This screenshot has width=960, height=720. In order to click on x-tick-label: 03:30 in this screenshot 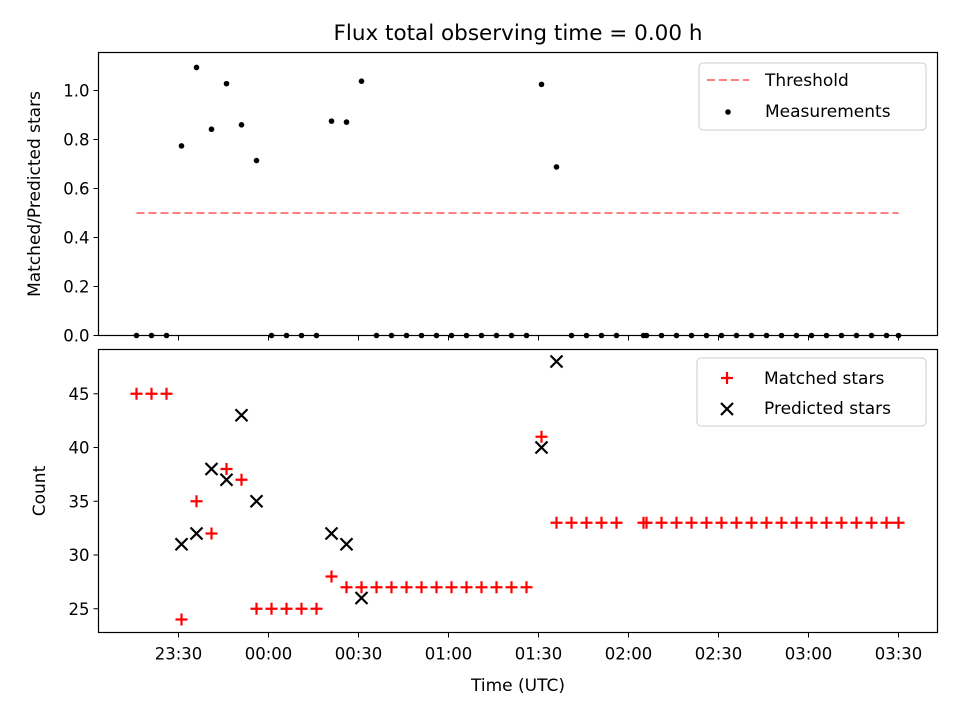, I will do `click(899, 654)`.